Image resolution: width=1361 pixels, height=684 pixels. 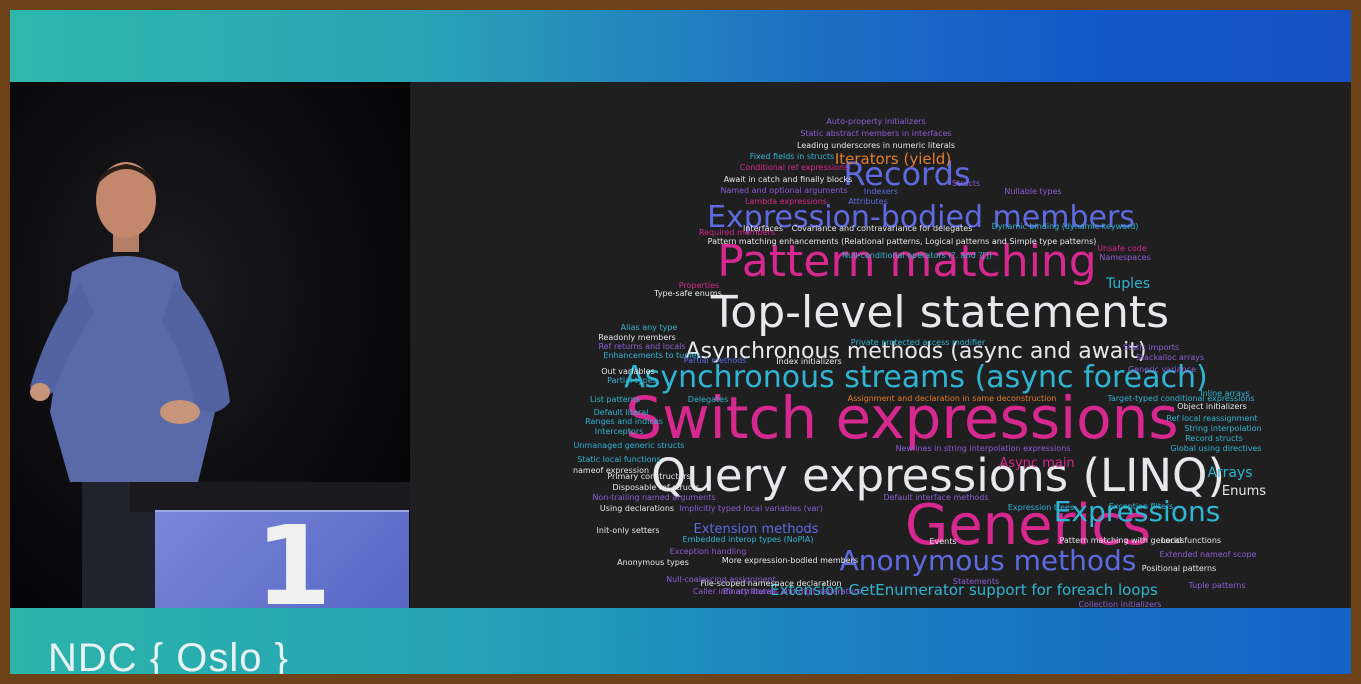 What do you see at coordinates (788, 179) in the screenshot?
I see `word-await-in-catch-and-finally-blocks: Await in catch and finally blocks` at bounding box center [788, 179].